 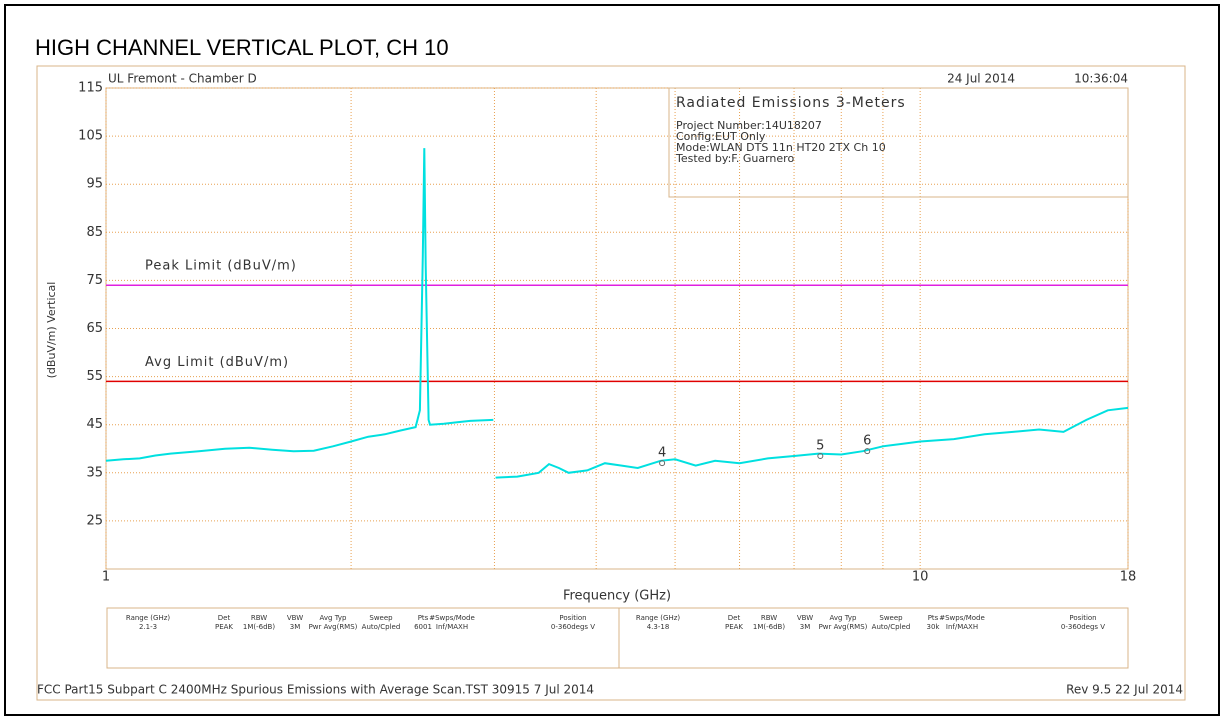 I want to click on setting-value: 30k, so click(x=934, y=627).